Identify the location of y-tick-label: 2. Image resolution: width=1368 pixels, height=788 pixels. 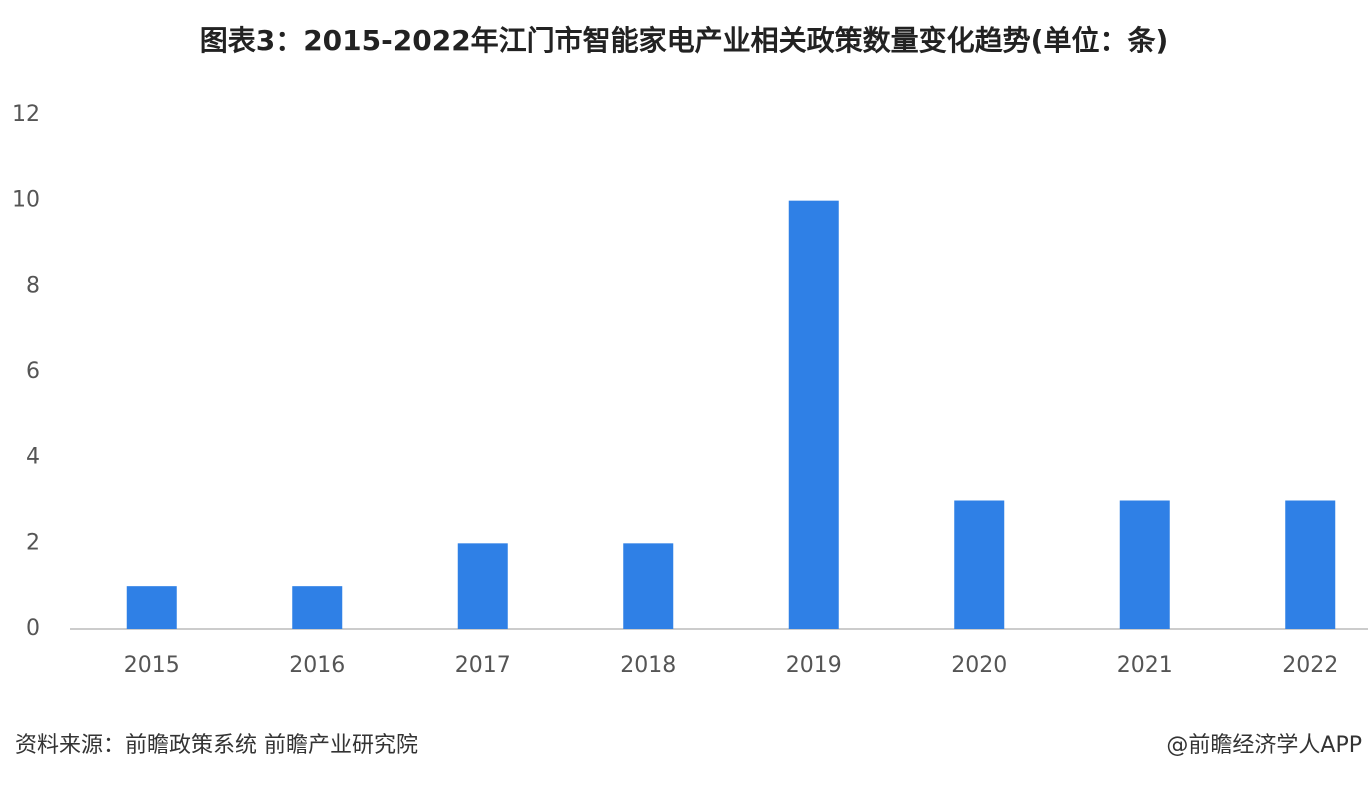
(33, 542).